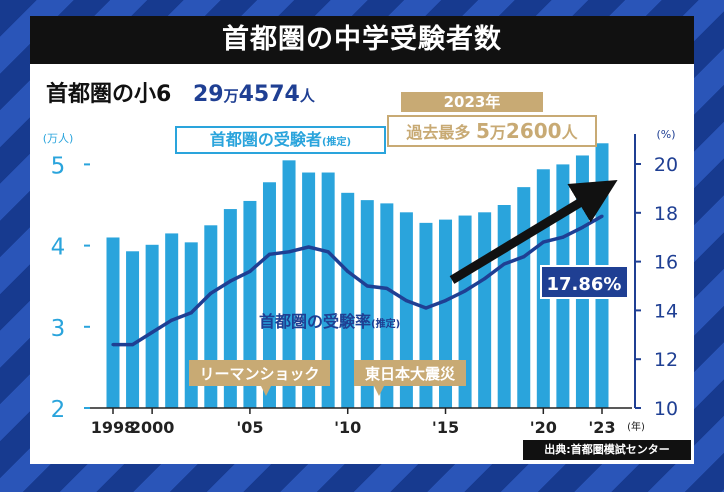  I want to click on x-tick-label: '23, so click(601, 427).